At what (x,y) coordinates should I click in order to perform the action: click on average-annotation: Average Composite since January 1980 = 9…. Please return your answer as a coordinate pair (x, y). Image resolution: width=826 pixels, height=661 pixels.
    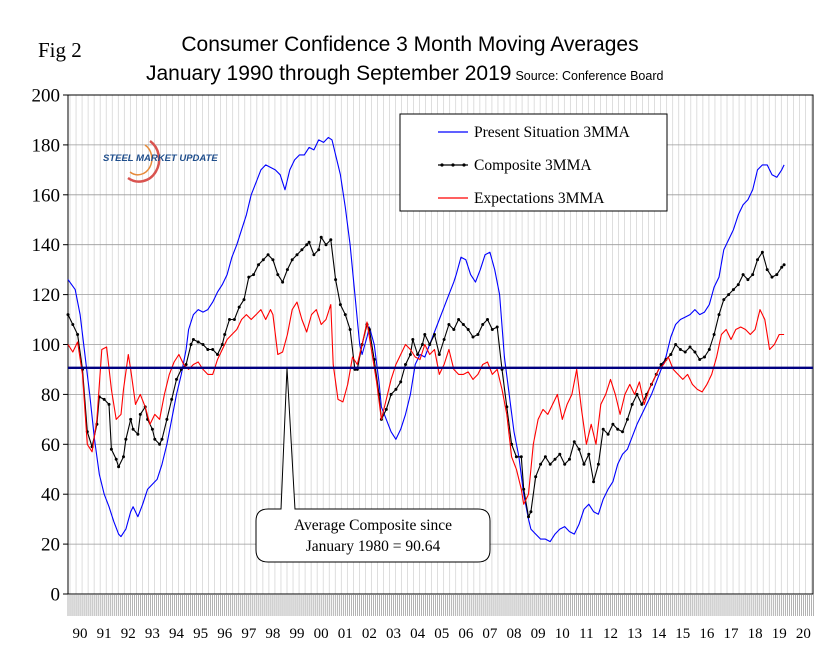
    Looking at the image, I should click on (373, 465).